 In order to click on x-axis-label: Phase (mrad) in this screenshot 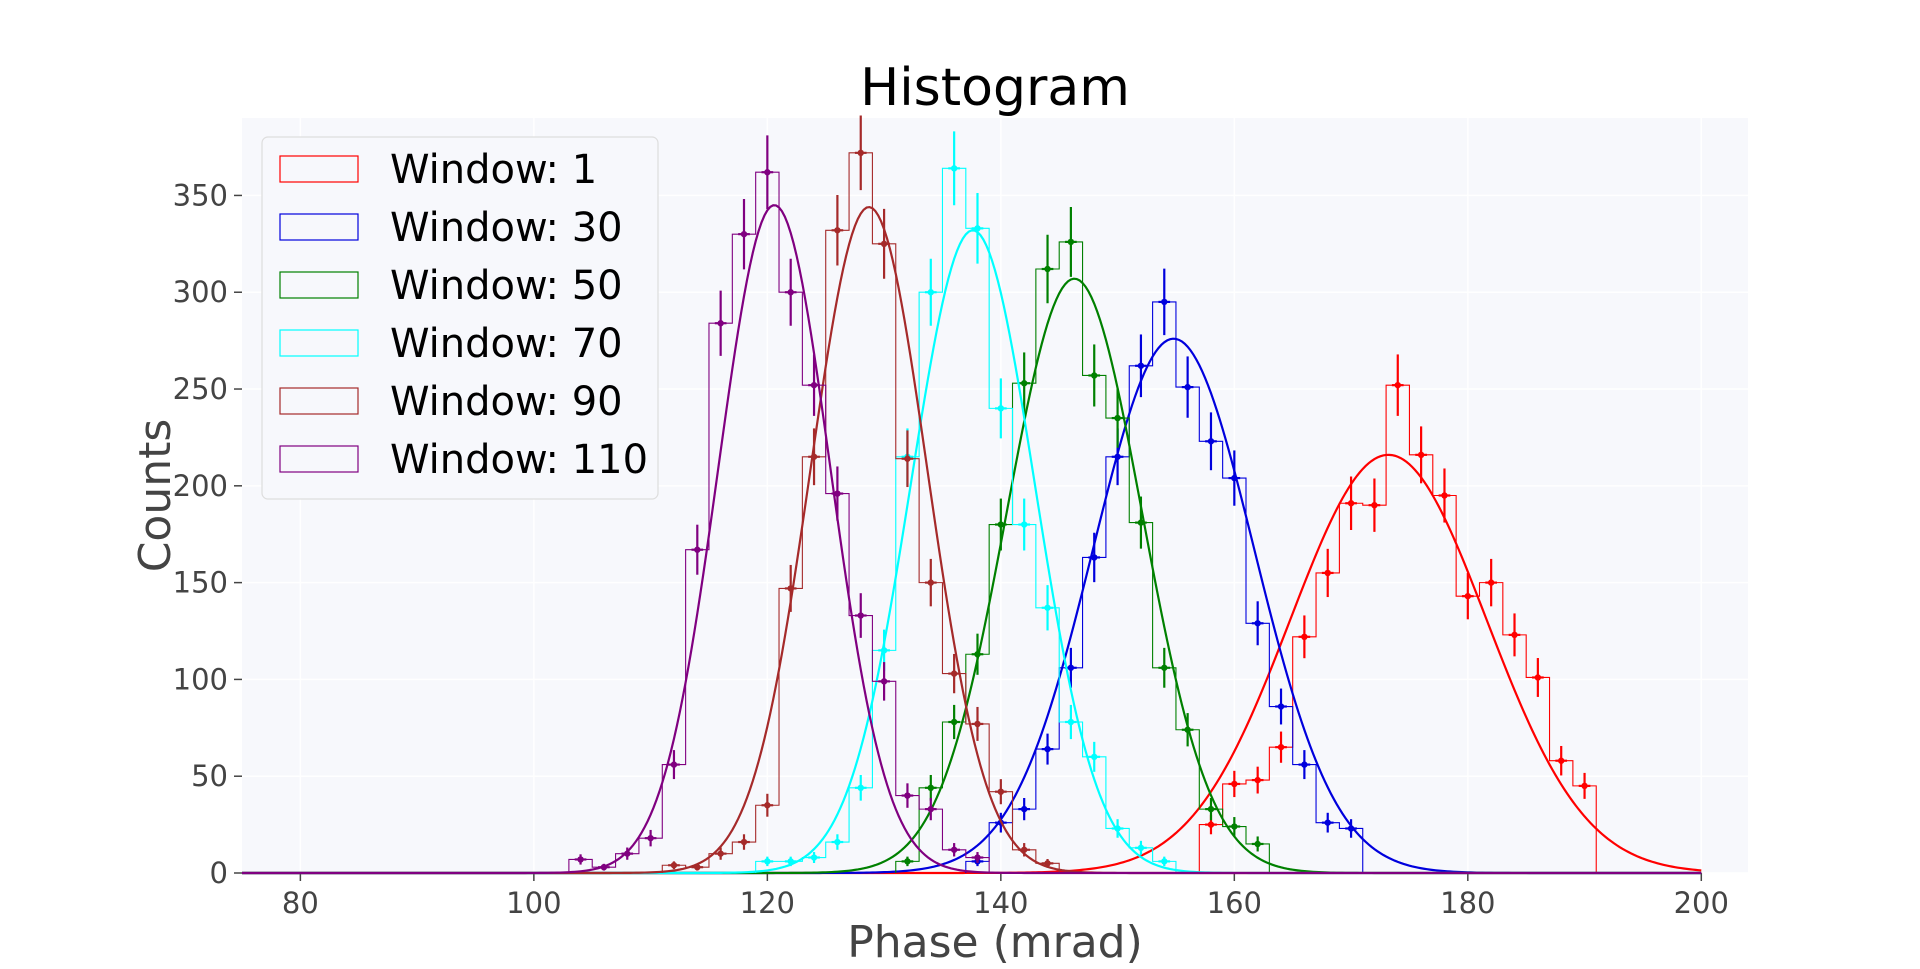, I will do `click(995, 942)`.